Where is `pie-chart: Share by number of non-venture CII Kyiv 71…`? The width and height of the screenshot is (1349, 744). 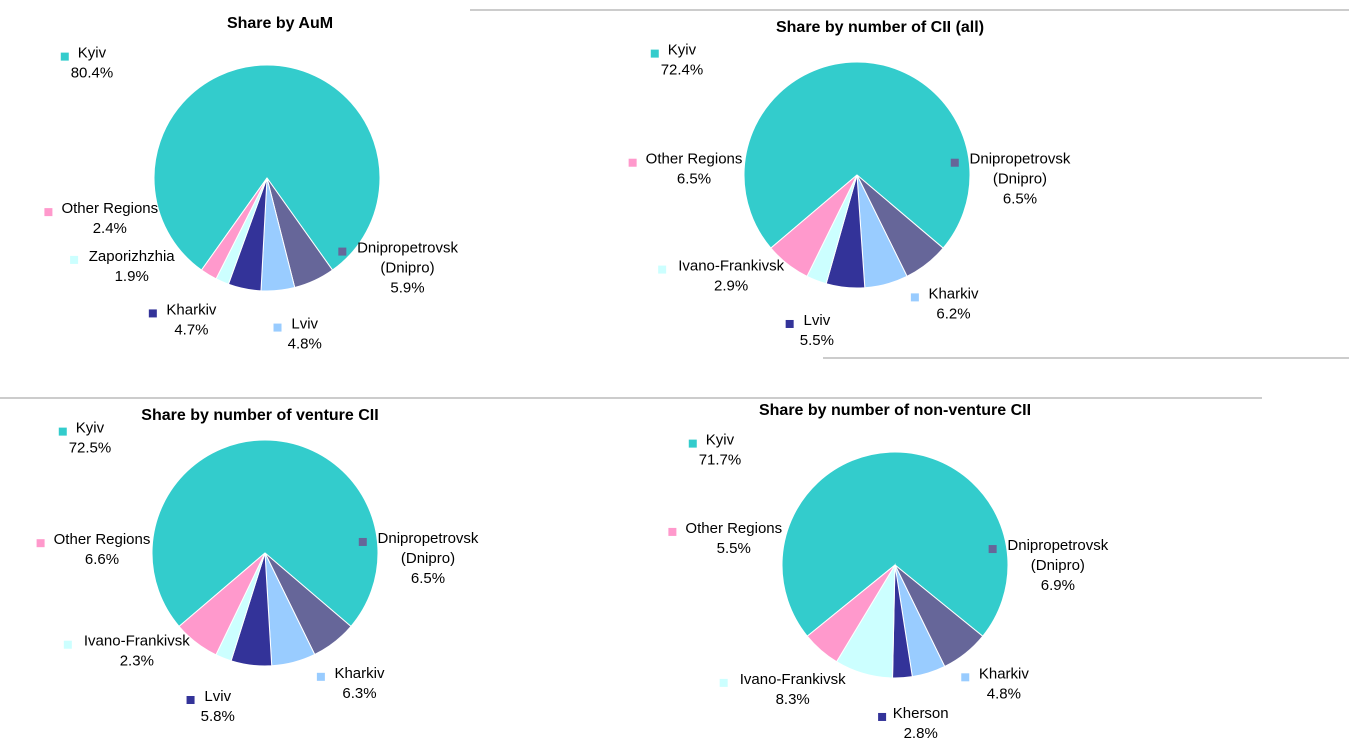 pie-chart: Share by number of non-venture CII Kyiv 71… is located at coordinates (888, 572).